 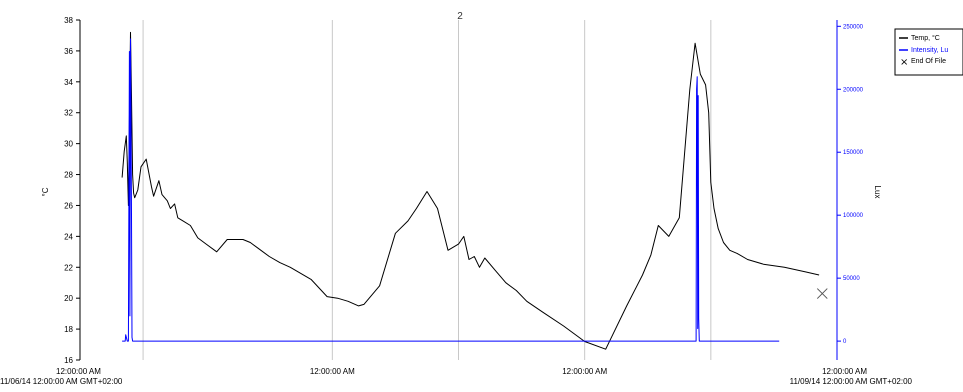 I want to click on y2-tick-label: 50000, so click(x=851, y=279).